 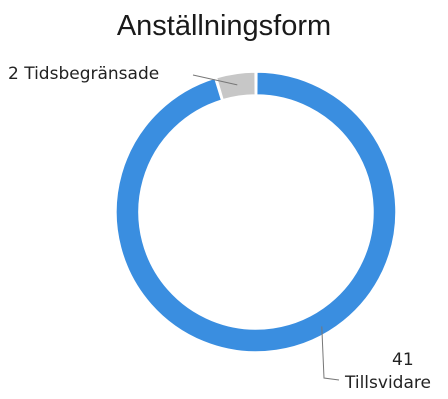 I want to click on leader-line-tidsbegransade, so click(x=215, y=80).